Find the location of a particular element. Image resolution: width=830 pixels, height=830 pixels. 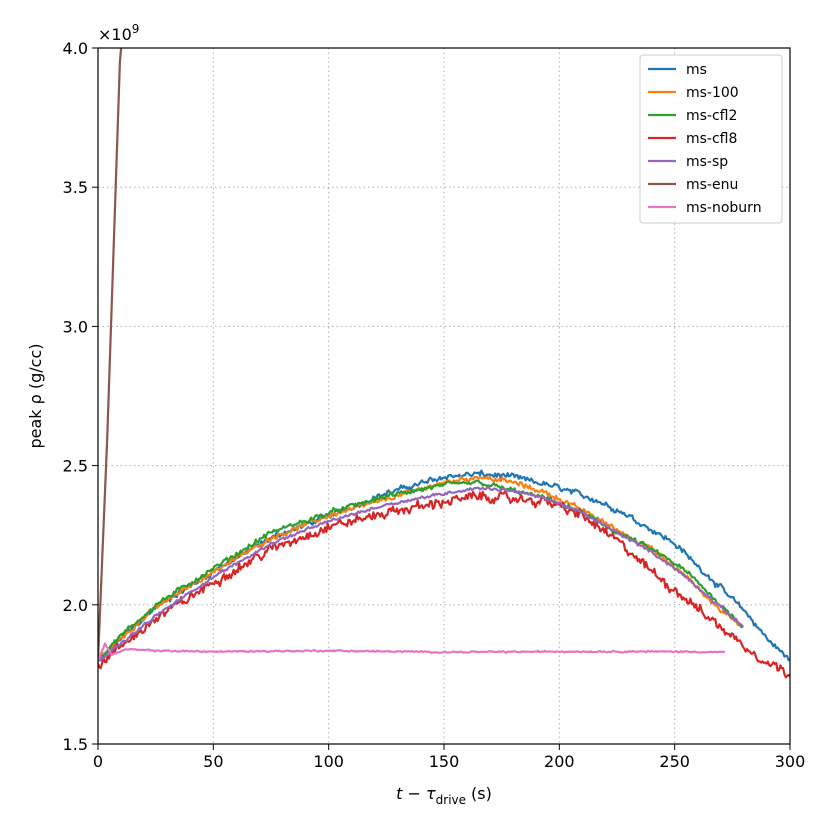

x-tick-label: 0 is located at coordinates (98, 761).